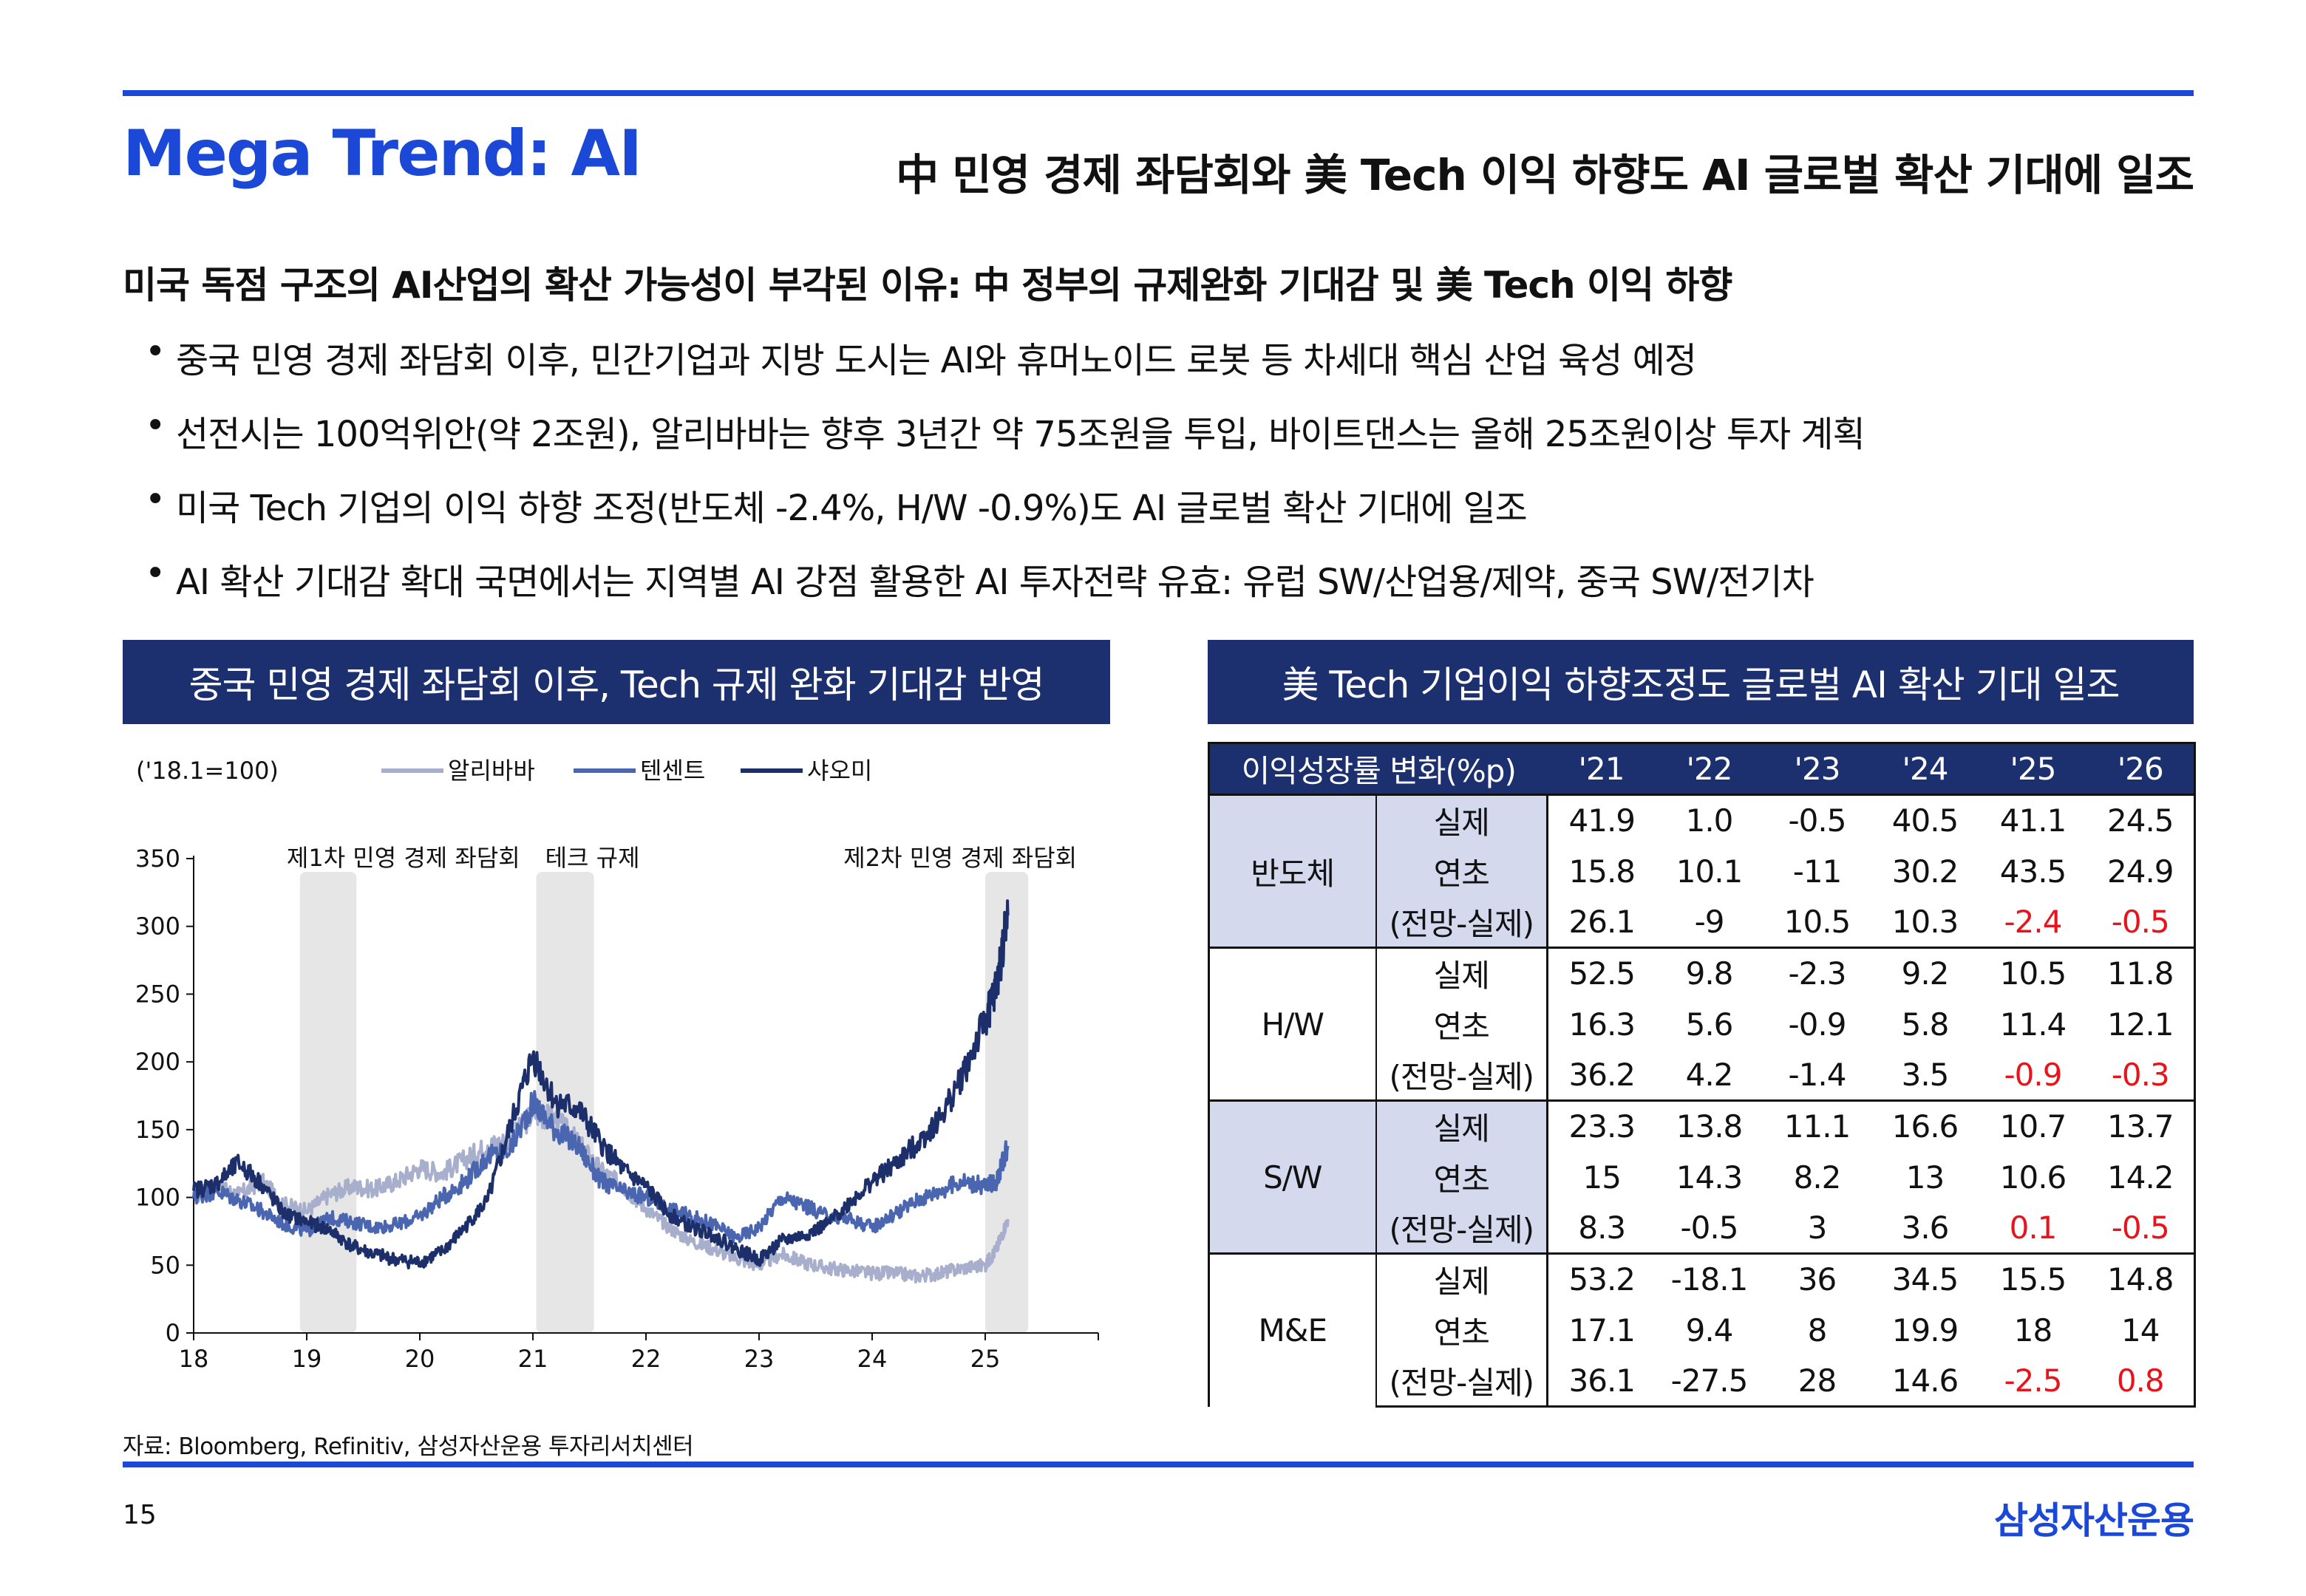  Describe the element at coordinates (1925, 1177) in the screenshot. I see `value-cell: 13` at that location.